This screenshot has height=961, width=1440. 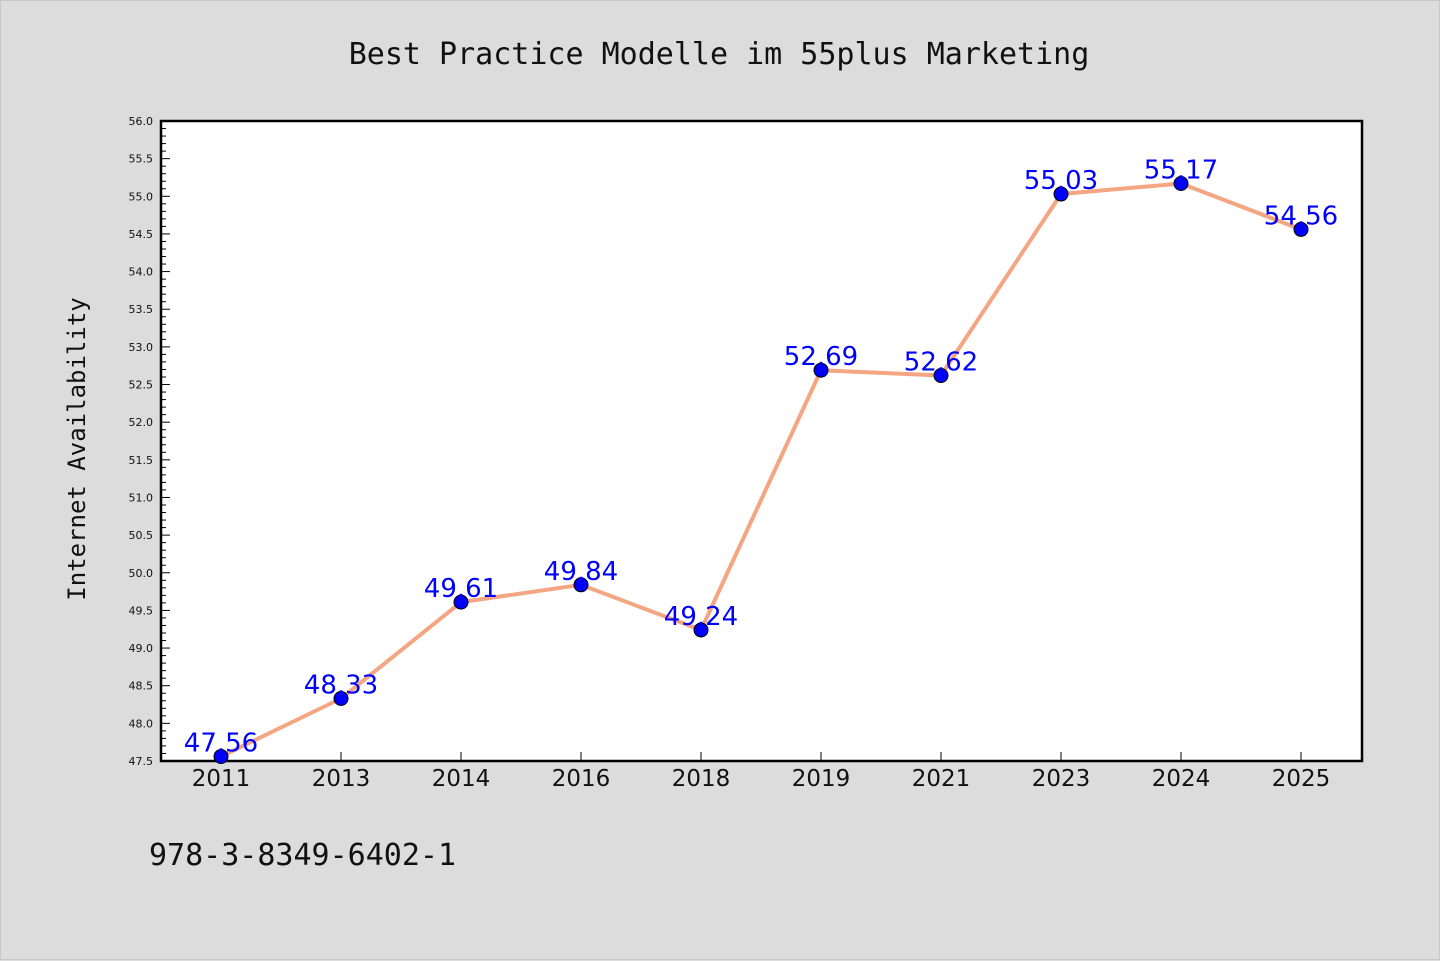 What do you see at coordinates (141, 460) in the screenshot?
I see `y-tick-label: 51.5` at bounding box center [141, 460].